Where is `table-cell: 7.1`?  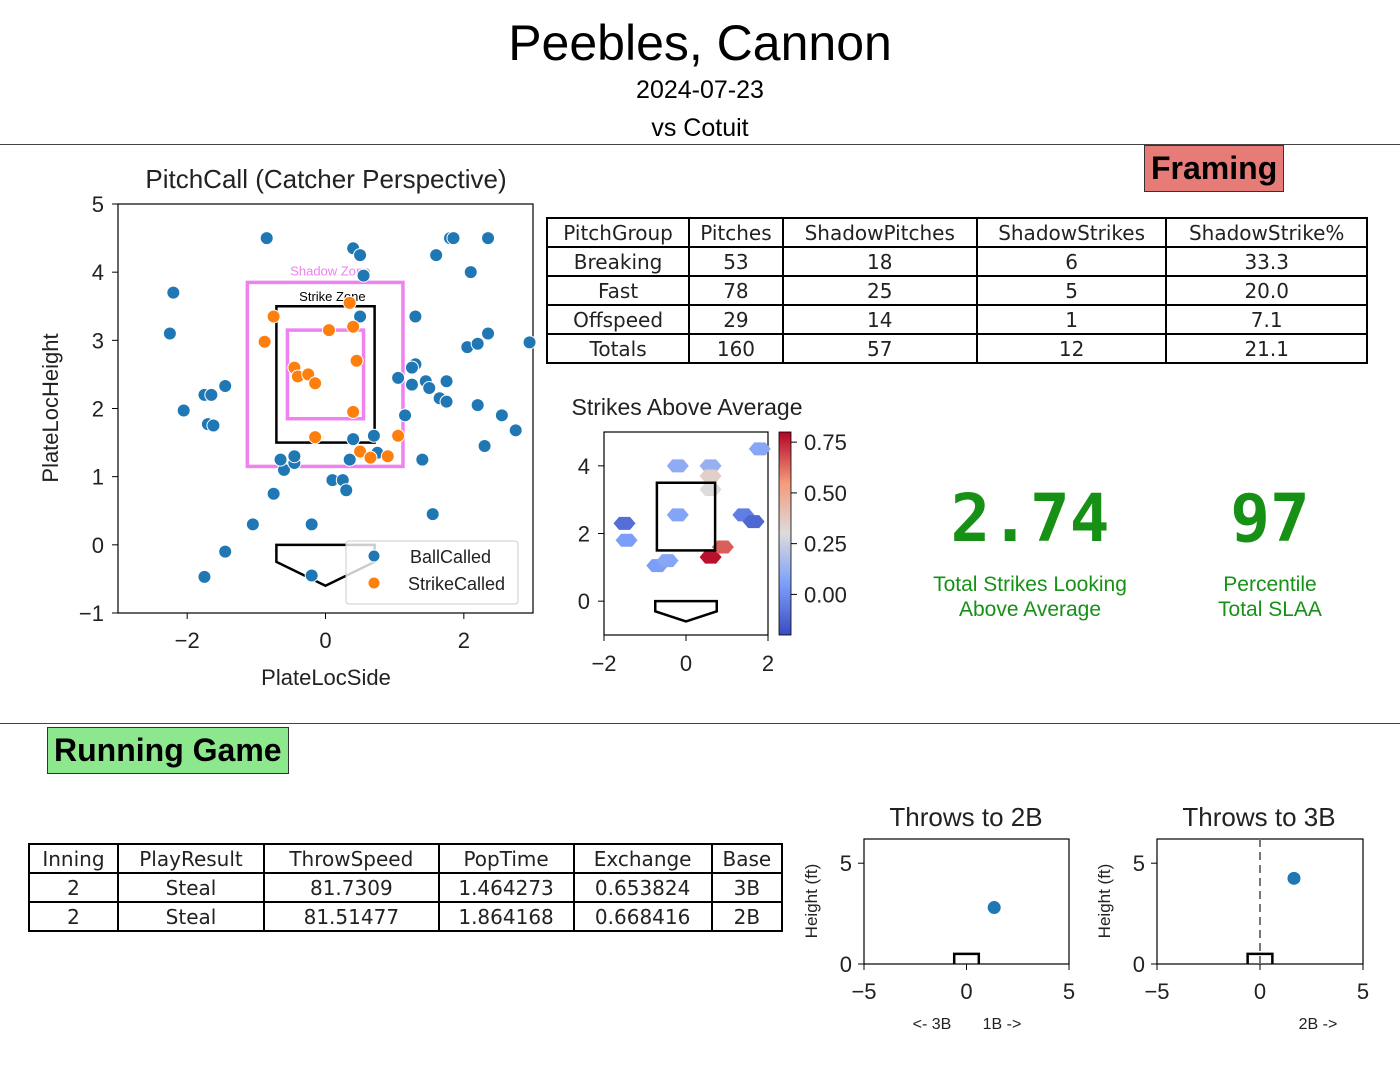
table-cell: 7.1 is located at coordinates (1266, 319).